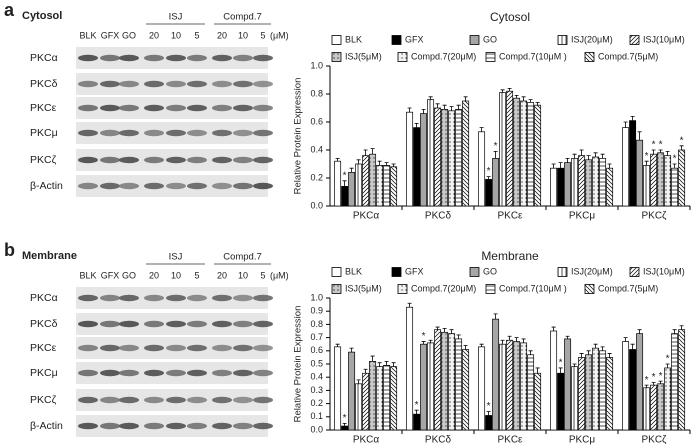 This screenshot has height=448, width=700. Describe the element at coordinates (510, 440) in the screenshot. I see `x-tick-label: PKCε` at that location.